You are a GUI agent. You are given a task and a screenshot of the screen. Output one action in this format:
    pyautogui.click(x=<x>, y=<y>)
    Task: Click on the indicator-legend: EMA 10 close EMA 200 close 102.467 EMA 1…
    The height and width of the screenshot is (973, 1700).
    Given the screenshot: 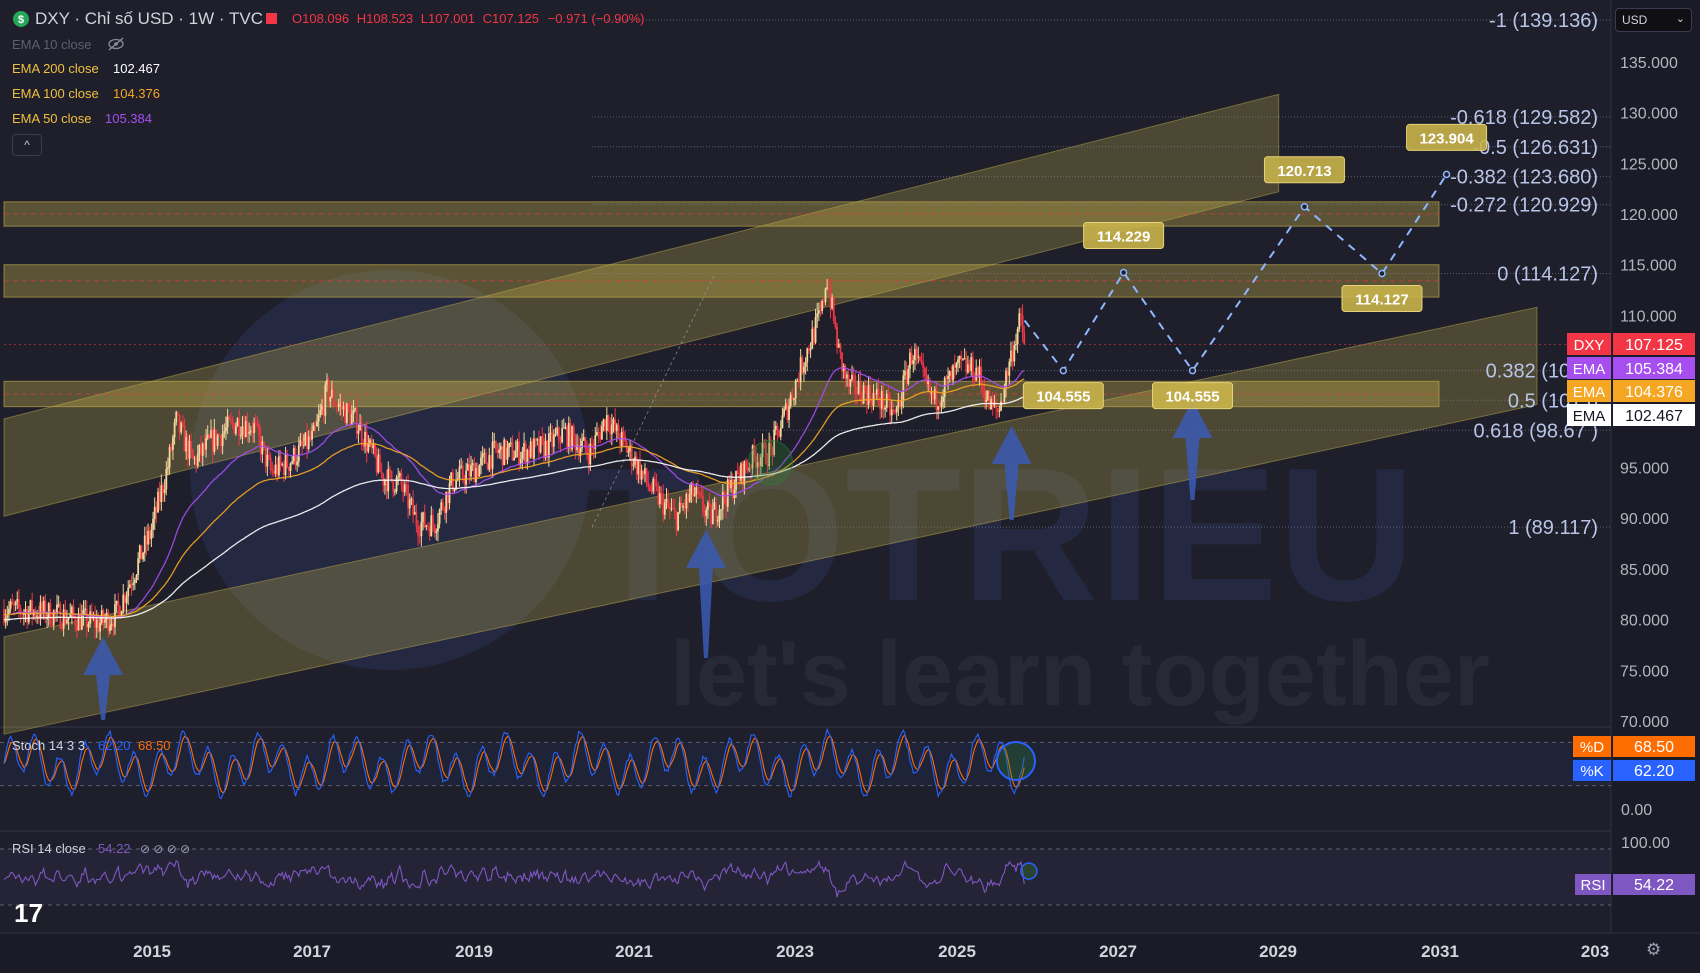 What is the action you would take?
    pyautogui.click(x=86, y=81)
    